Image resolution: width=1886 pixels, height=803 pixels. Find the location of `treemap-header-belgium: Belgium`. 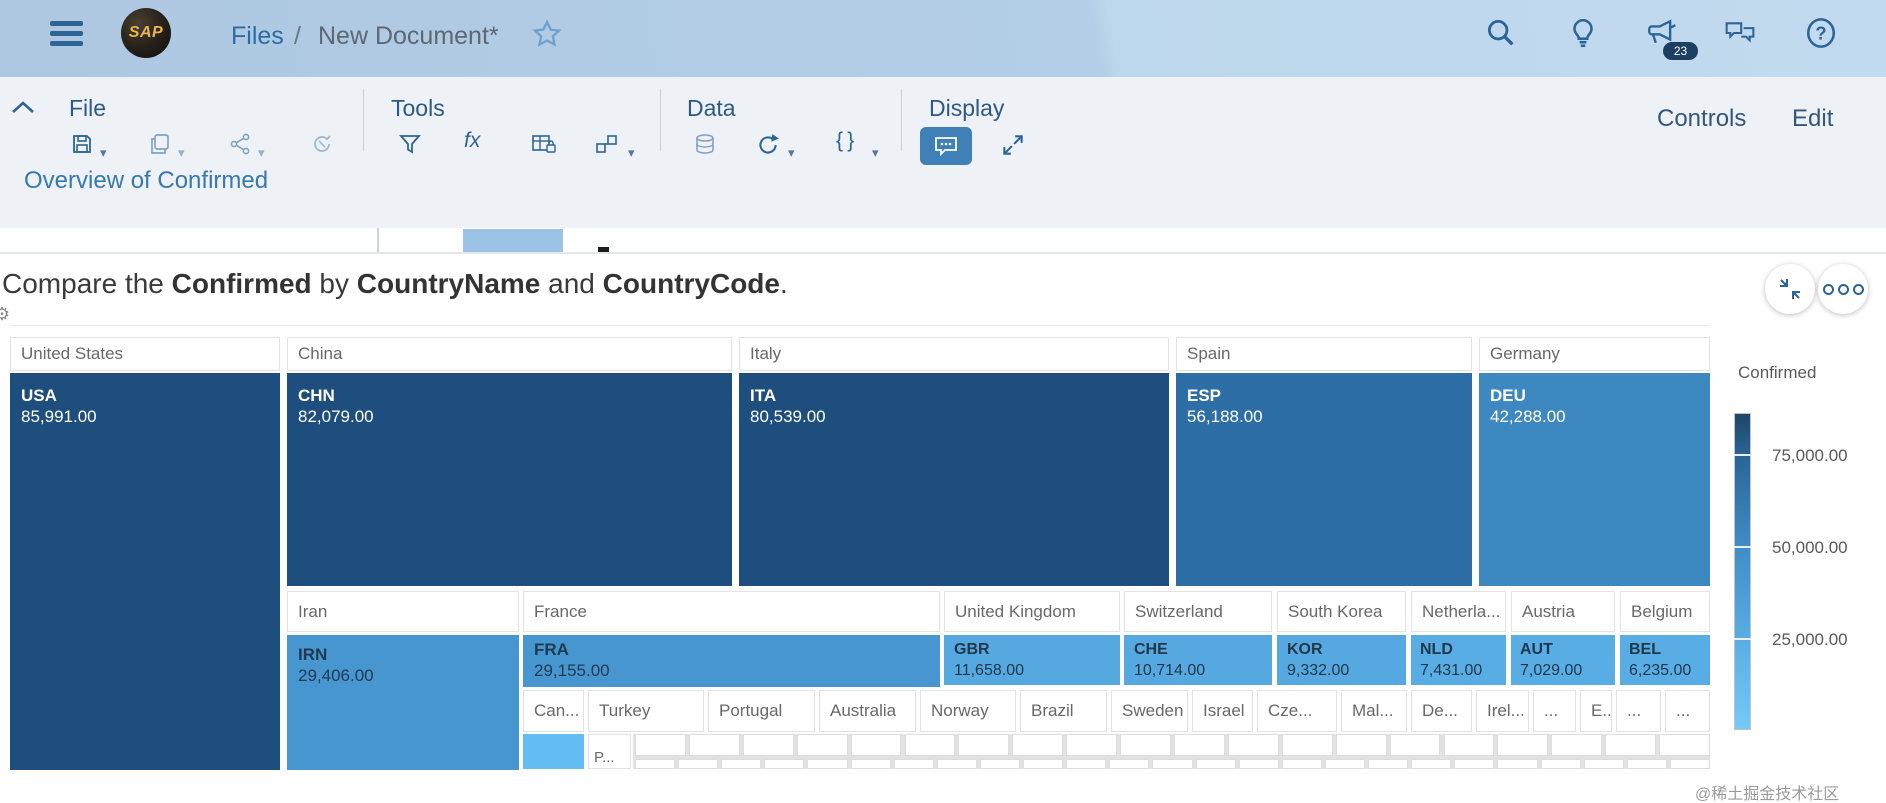

treemap-header-belgium: Belgium is located at coordinates (1665, 611).